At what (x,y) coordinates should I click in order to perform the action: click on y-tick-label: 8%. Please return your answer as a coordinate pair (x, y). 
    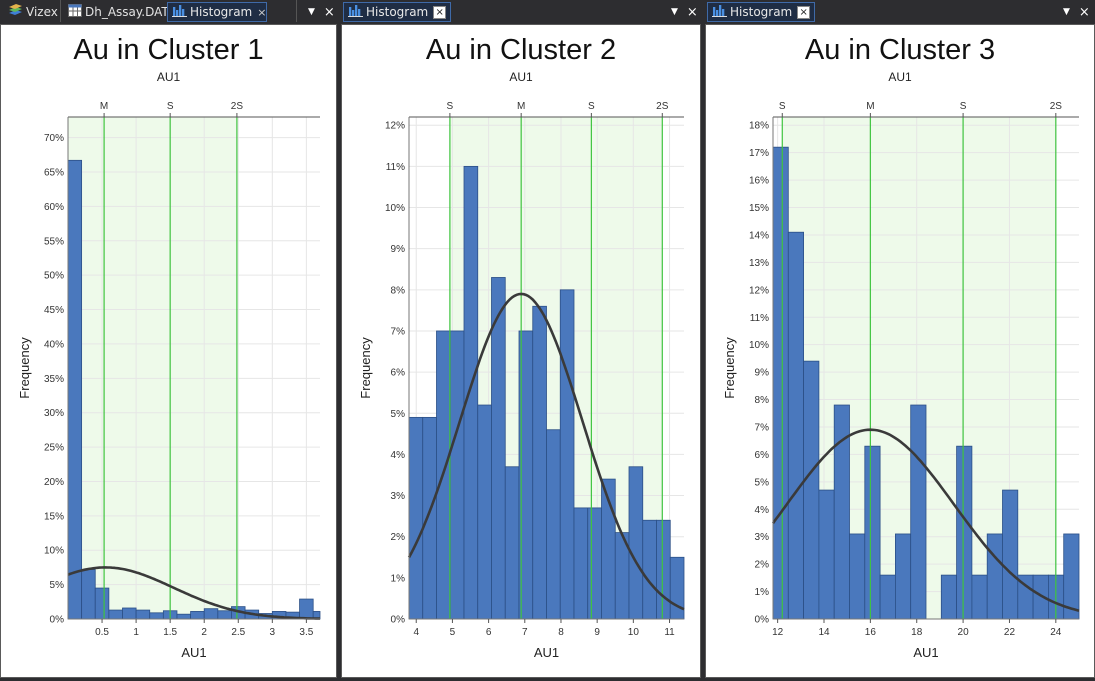
    Looking at the image, I should click on (398, 290).